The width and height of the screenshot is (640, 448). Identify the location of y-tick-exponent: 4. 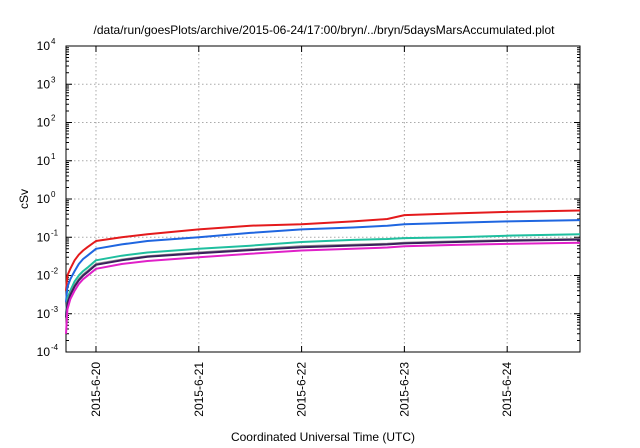
(53, 41).